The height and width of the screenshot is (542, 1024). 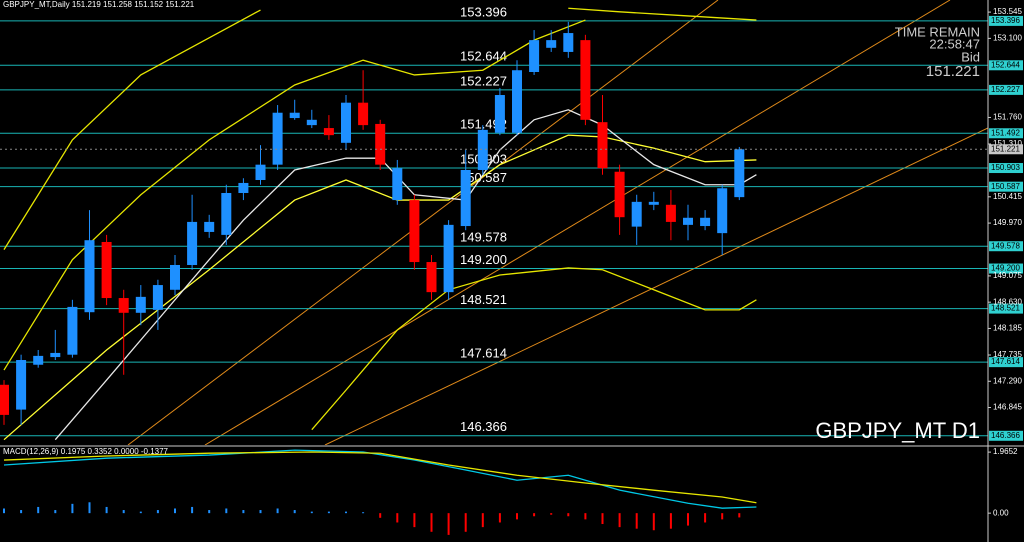 I want to click on level-axis-label: 150.903, so click(x=1005, y=167).